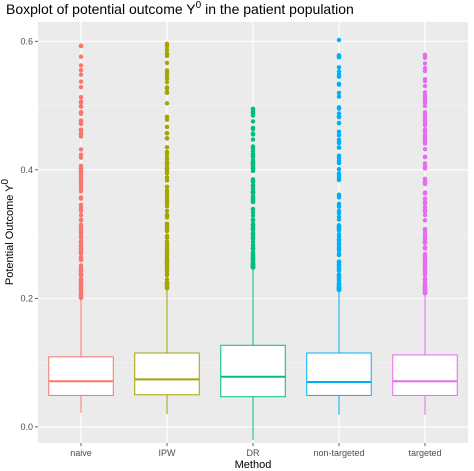 The width and height of the screenshot is (474, 471). I want to click on y-axis: 0.0 0.2 0.4 0.6, so click(29, 234).